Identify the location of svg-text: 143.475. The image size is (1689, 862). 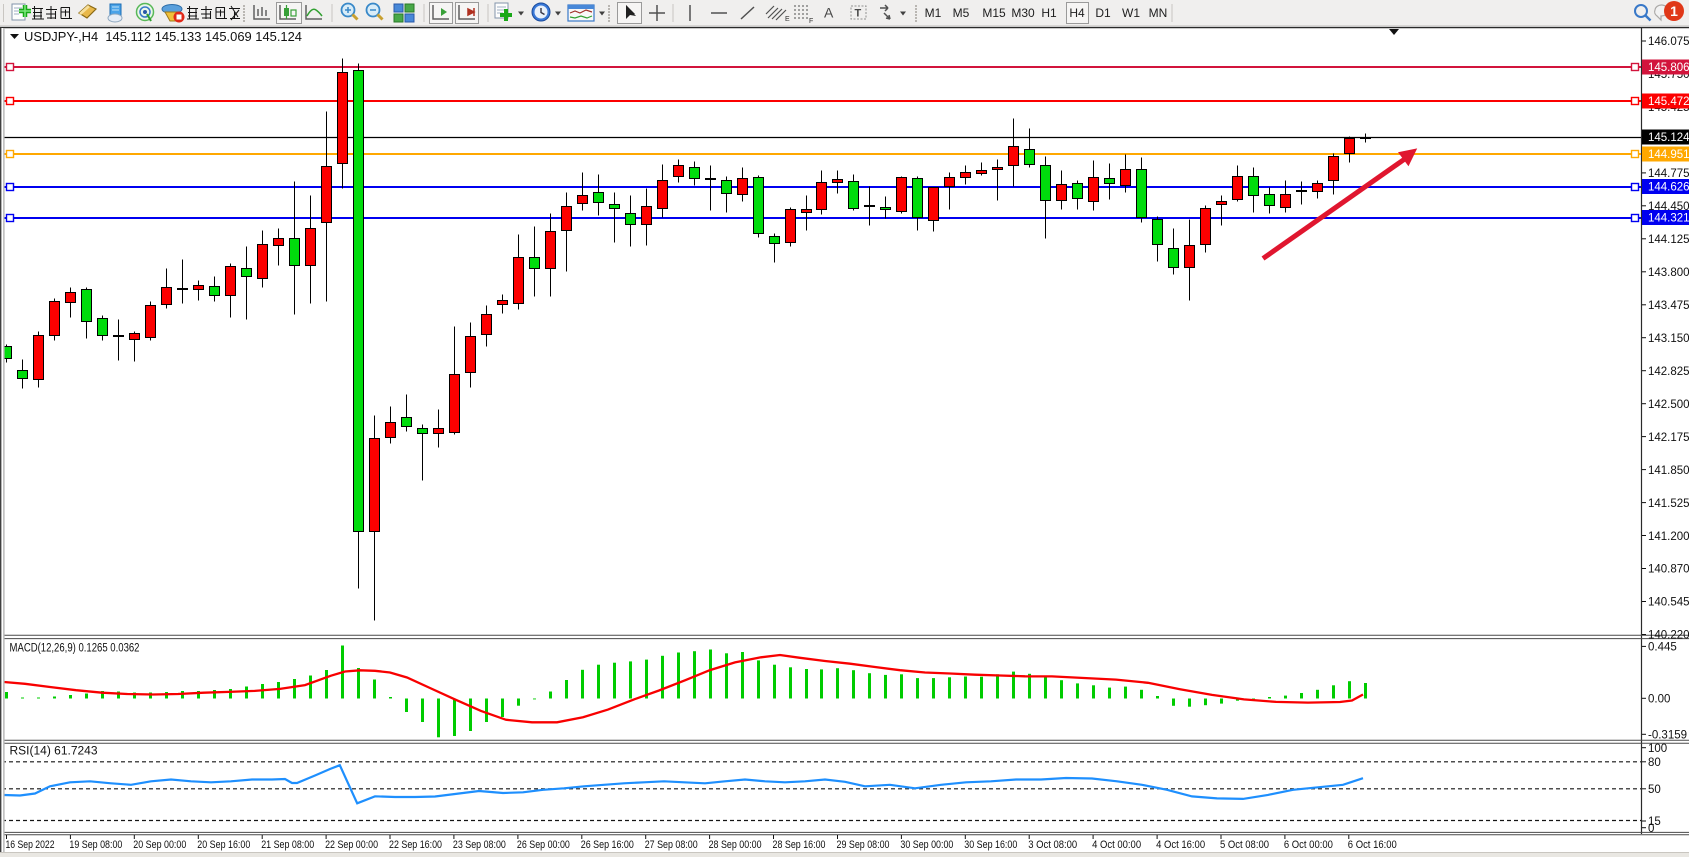
(1668, 306).